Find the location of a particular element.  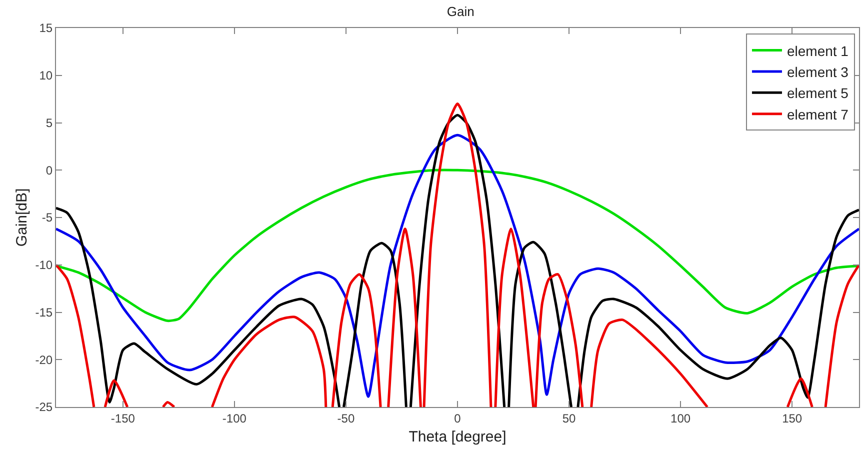

legend-label: element 5 is located at coordinates (817, 93).